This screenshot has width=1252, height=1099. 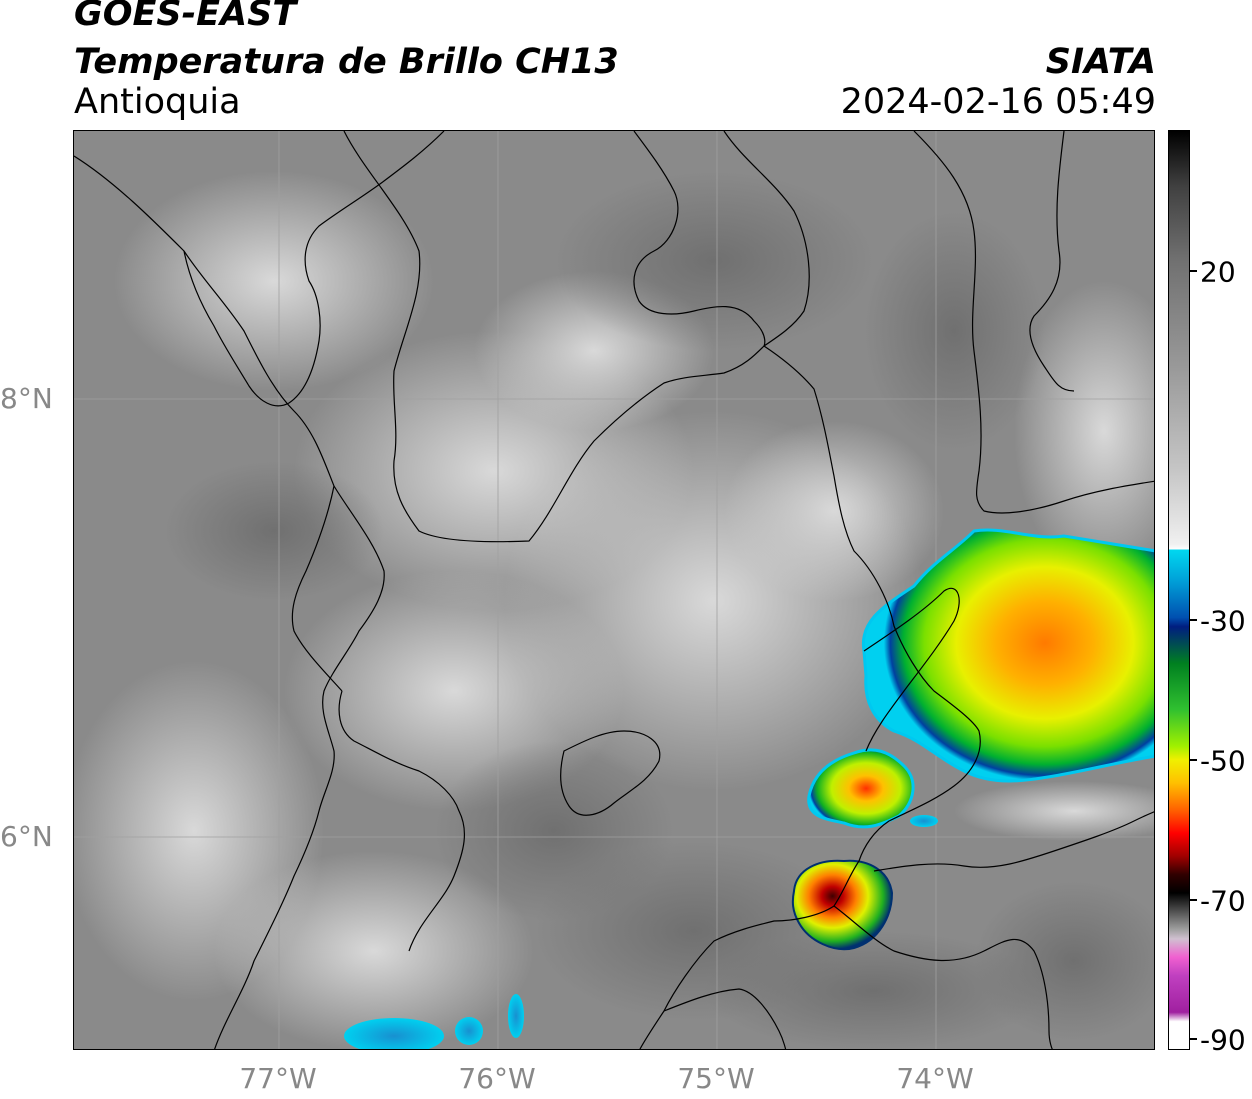 What do you see at coordinates (716, 1078) in the screenshot?
I see `lon-label-75w: 75°W` at bounding box center [716, 1078].